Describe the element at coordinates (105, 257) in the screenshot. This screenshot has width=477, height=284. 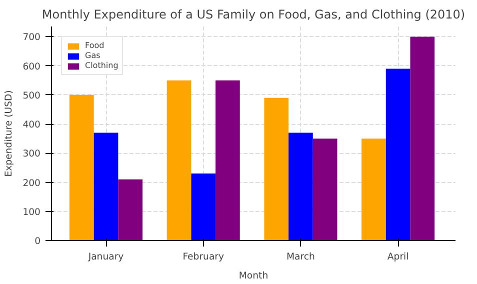
I see `x-tick-label: January` at that location.